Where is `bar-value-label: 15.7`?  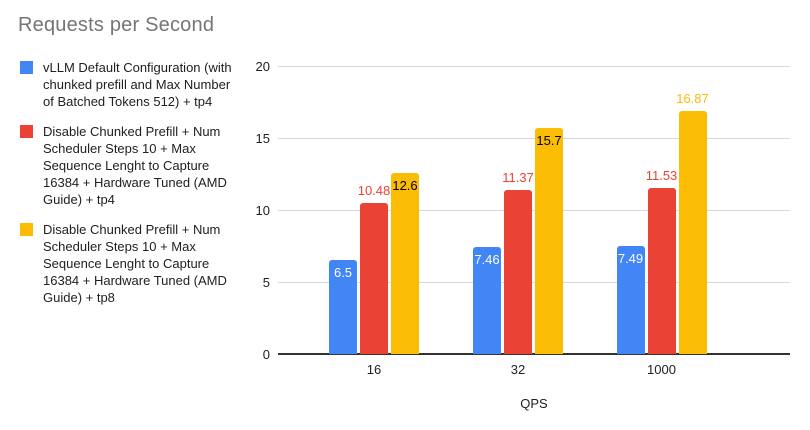 bar-value-label: 15.7 is located at coordinates (549, 140).